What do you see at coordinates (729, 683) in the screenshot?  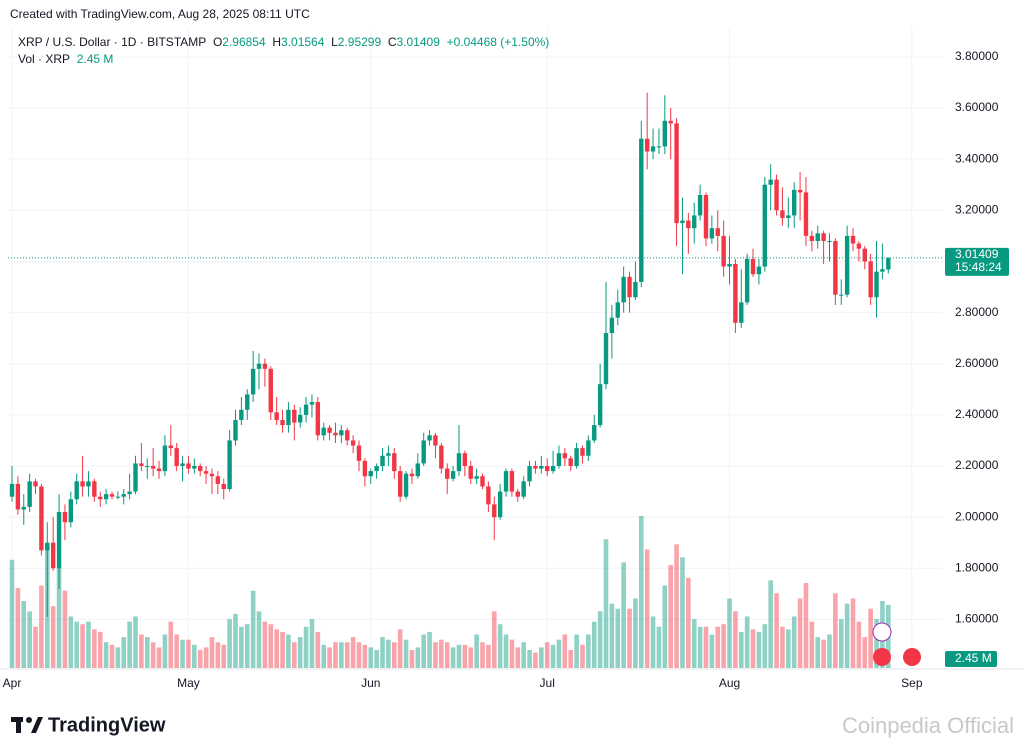 I see `x-tick-label: Aug` at bounding box center [729, 683].